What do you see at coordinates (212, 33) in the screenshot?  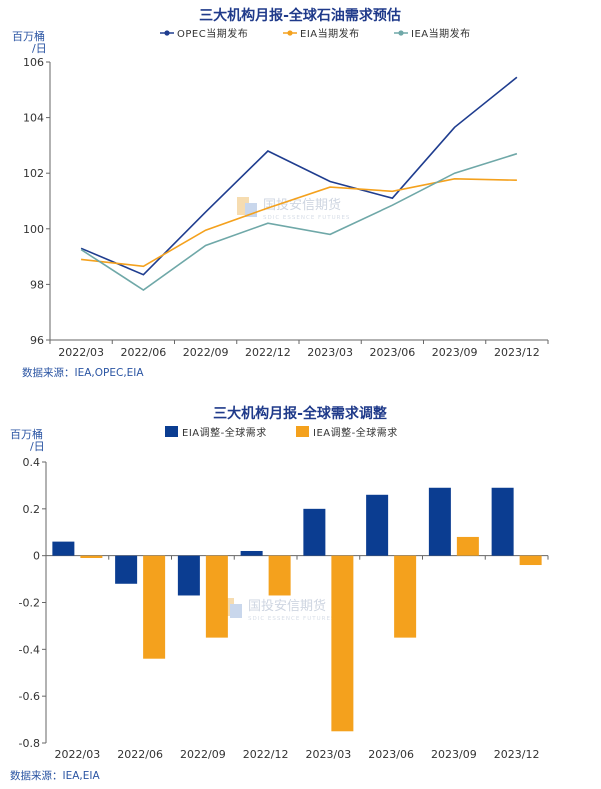 I see `legend-label: OPEC当期发布` at bounding box center [212, 33].